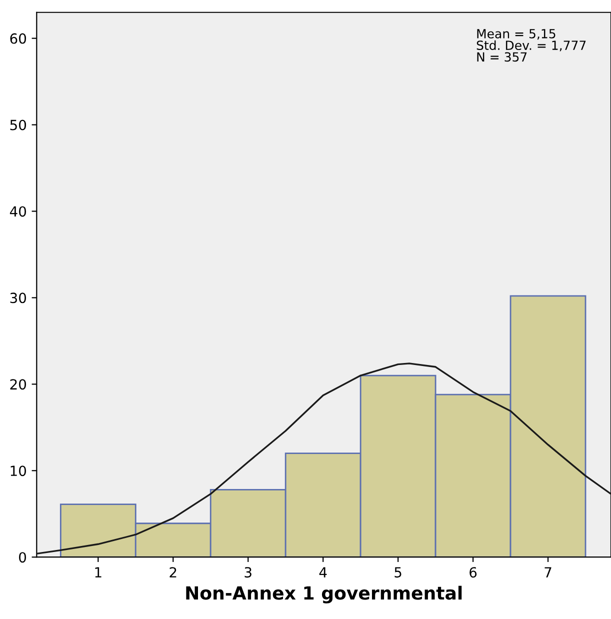  What do you see at coordinates (22, 557) in the screenshot?
I see `y-tick-label: 0` at bounding box center [22, 557].